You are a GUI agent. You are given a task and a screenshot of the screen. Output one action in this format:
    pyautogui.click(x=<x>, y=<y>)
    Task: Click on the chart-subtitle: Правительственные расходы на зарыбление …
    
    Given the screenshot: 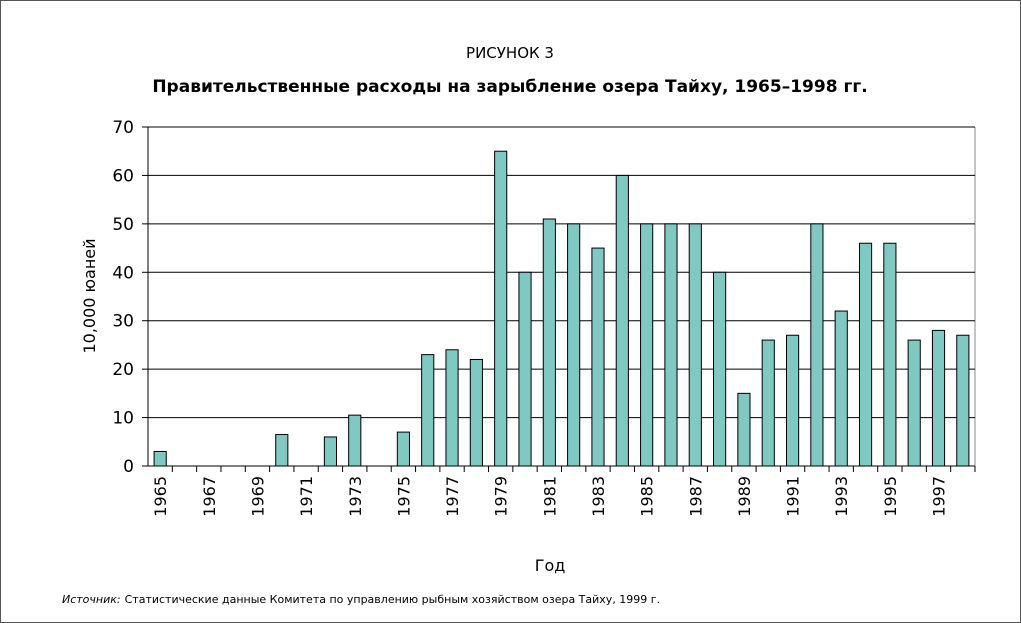 What is the action you would take?
    pyautogui.click(x=509, y=87)
    